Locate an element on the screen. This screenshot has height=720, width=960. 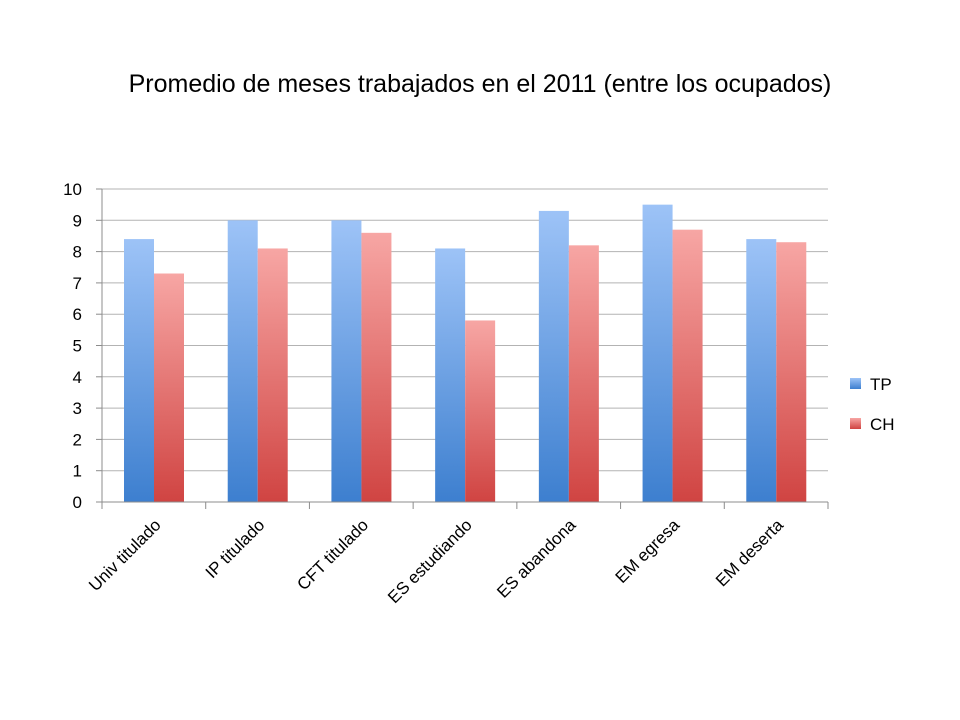
y-tick-label: 7 is located at coordinates (77, 283).